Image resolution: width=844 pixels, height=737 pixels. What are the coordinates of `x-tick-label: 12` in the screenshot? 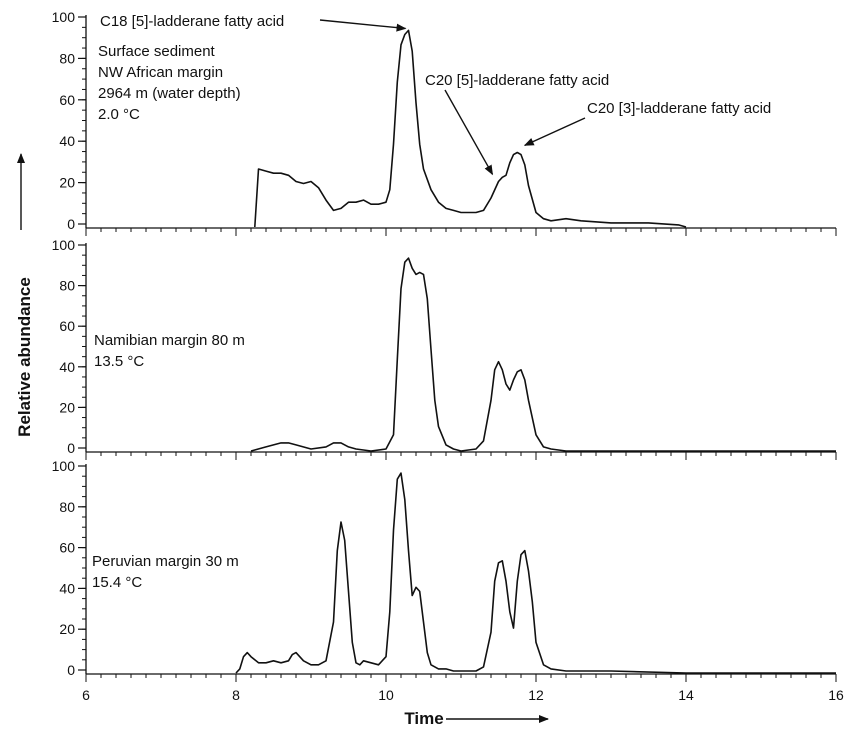 It's located at (536, 695).